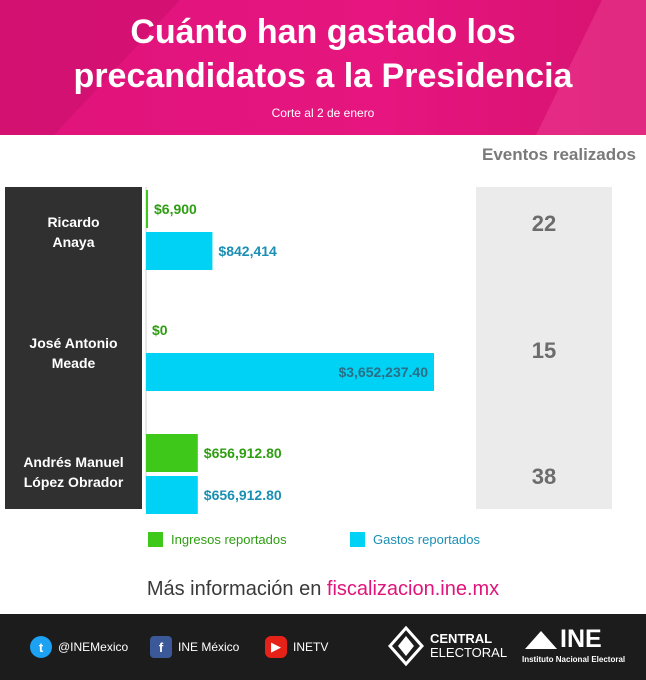  I want to click on data-label-ingresos-meade: $0, so click(160, 330).